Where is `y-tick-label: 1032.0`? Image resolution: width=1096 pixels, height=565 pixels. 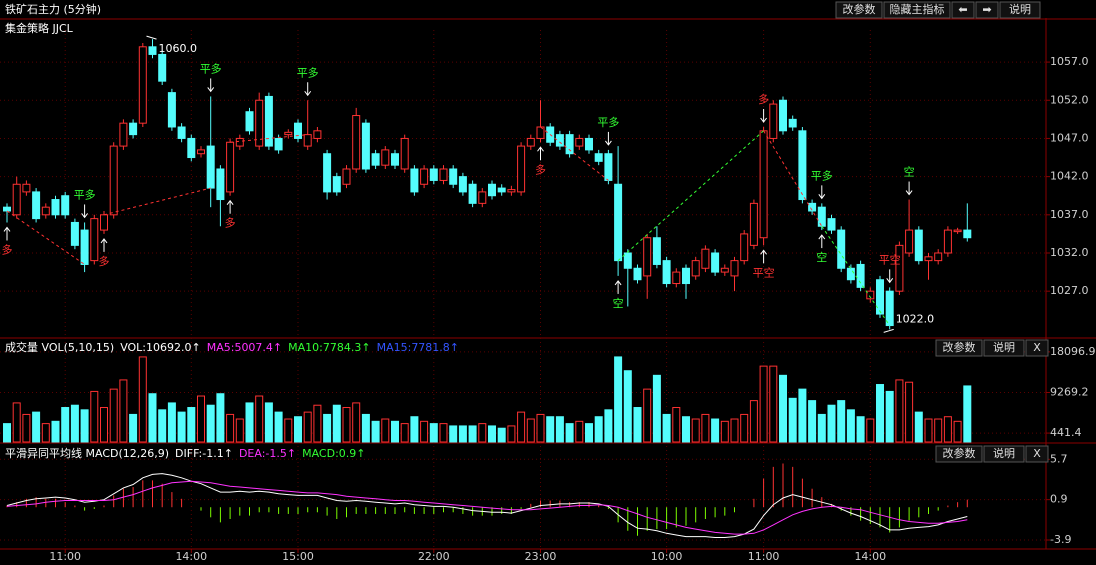
y-tick-label: 1032.0 is located at coordinates (1069, 252).